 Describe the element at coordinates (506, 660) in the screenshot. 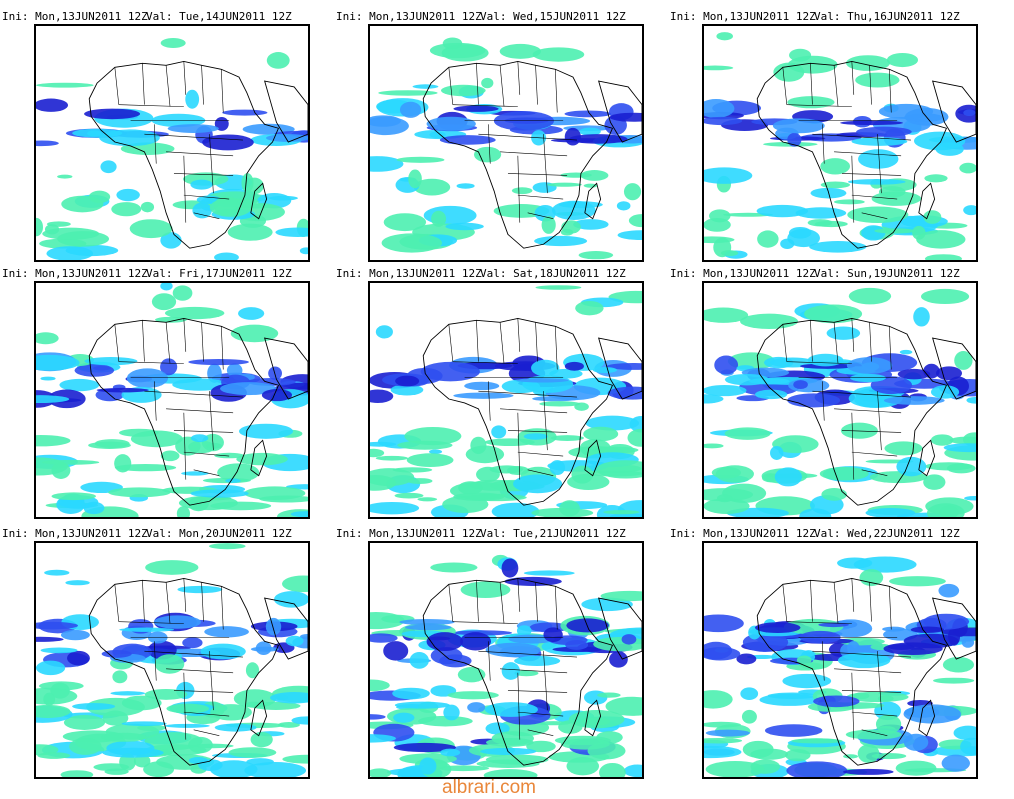

I see `precipitation-map` at that location.